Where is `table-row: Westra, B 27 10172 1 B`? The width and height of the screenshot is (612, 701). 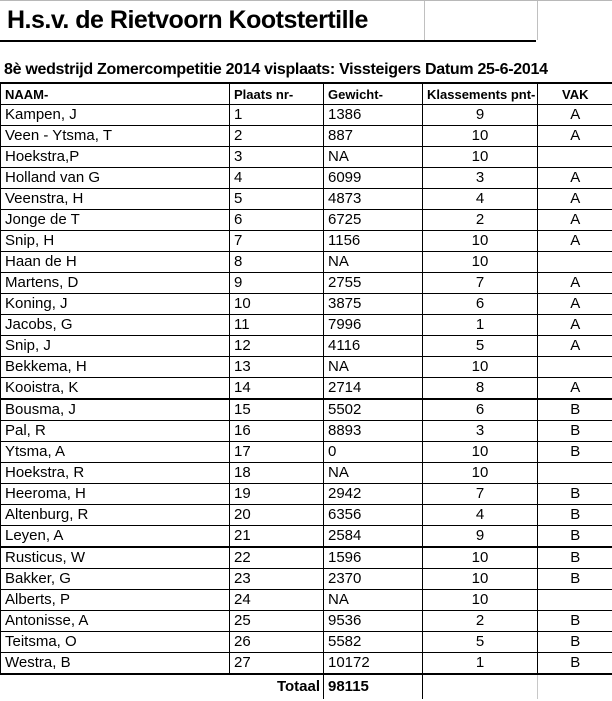 table-row: Westra, B 27 10172 1 B is located at coordinates (306, 663).